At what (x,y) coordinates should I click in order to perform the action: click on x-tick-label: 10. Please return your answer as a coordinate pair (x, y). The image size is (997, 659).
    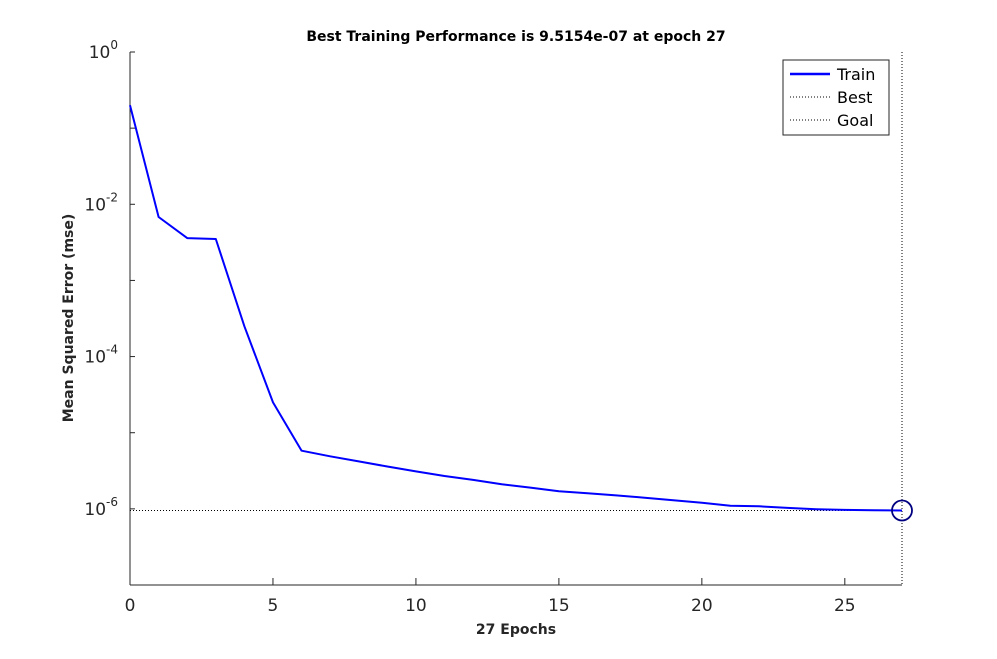
    Looking at the image, I should click on (416, 606).